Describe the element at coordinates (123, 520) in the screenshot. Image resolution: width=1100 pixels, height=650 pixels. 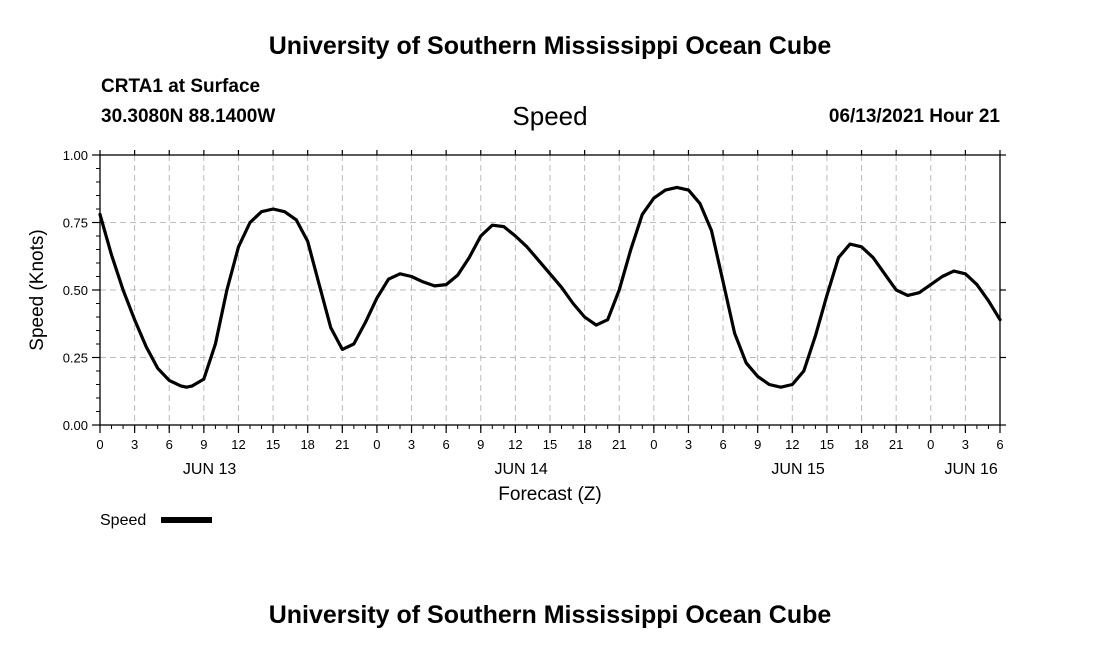
I see `legend-label: Speed` at that location.